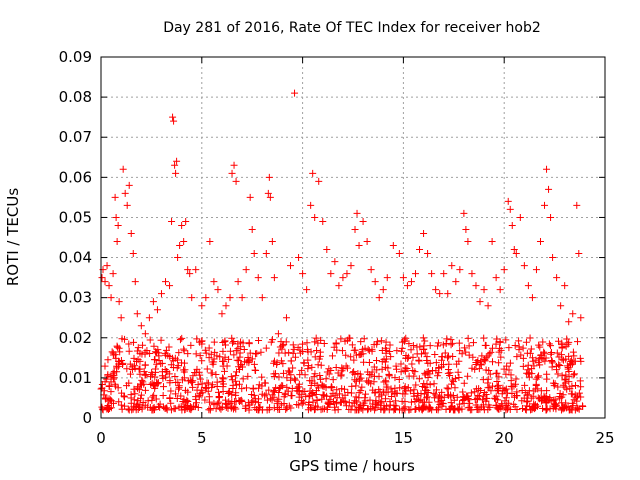  What do you see at coordinates (352, 466) in the screenshot?
I see `x-axis-label: GPS time / hours` at bounding box center [352, 466].